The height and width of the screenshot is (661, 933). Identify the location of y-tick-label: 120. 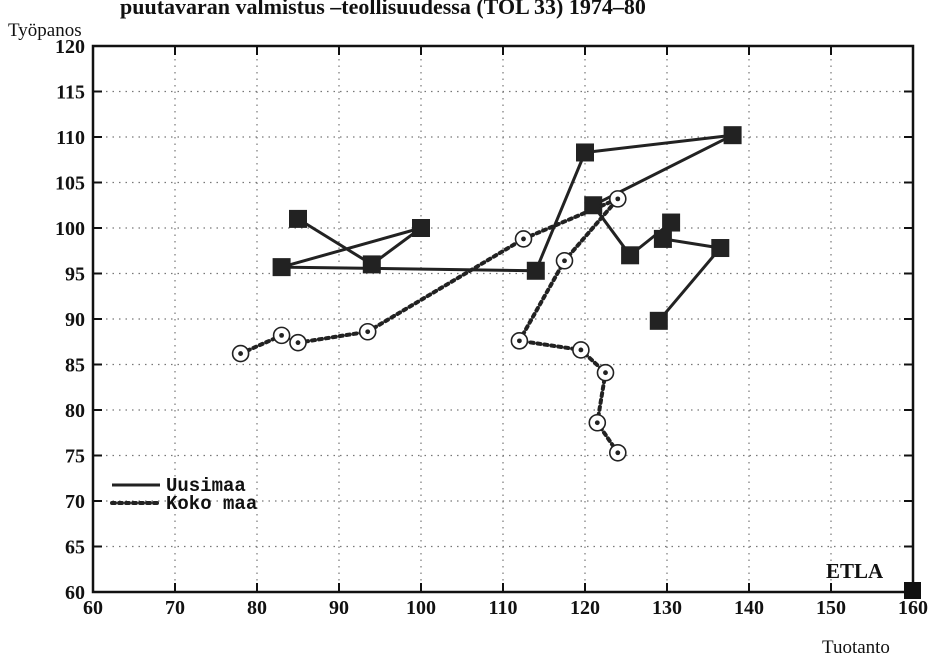
(70, 47).